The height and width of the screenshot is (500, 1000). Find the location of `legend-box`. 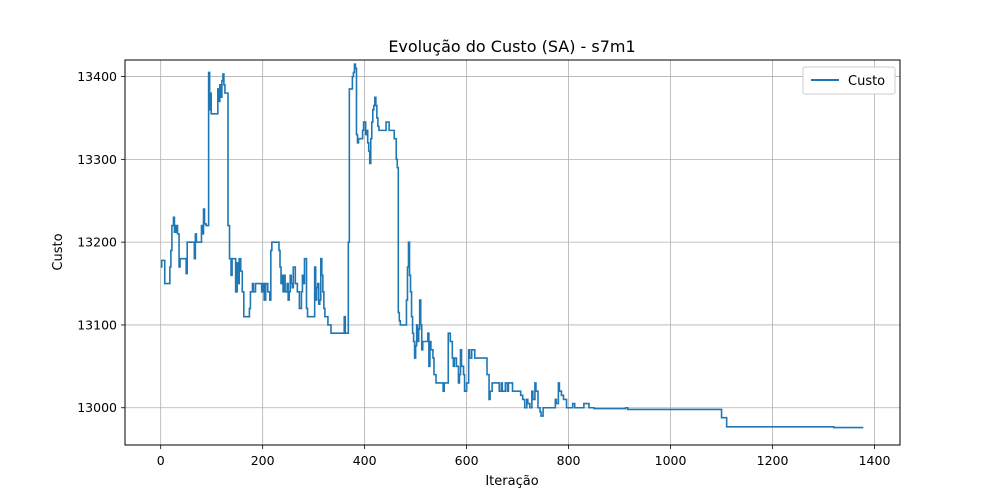

legend-box is located at coordinates (849, 80).